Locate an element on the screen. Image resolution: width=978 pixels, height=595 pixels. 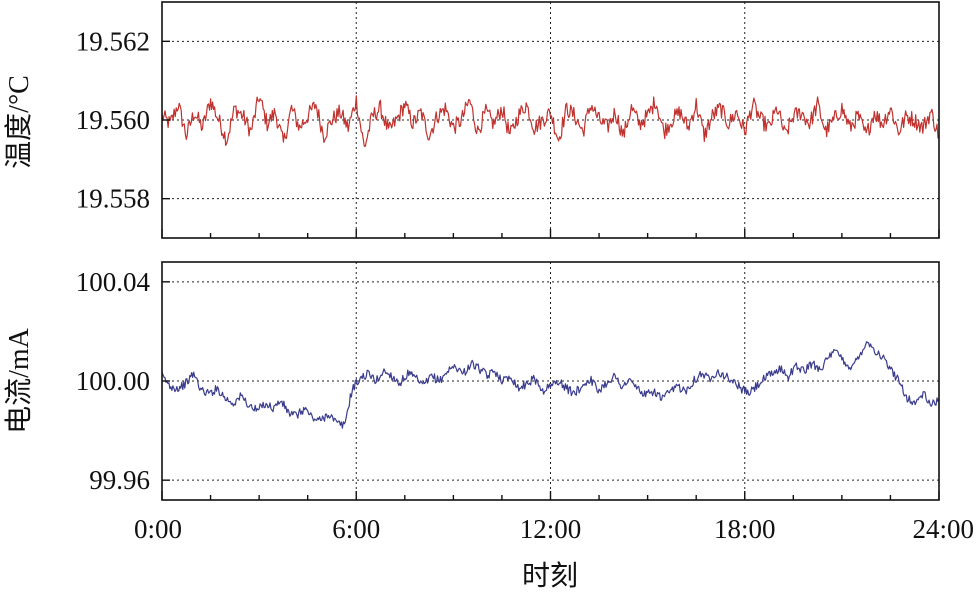
time-x-axis-title: 时刻 is located at coordinates (550, 576).